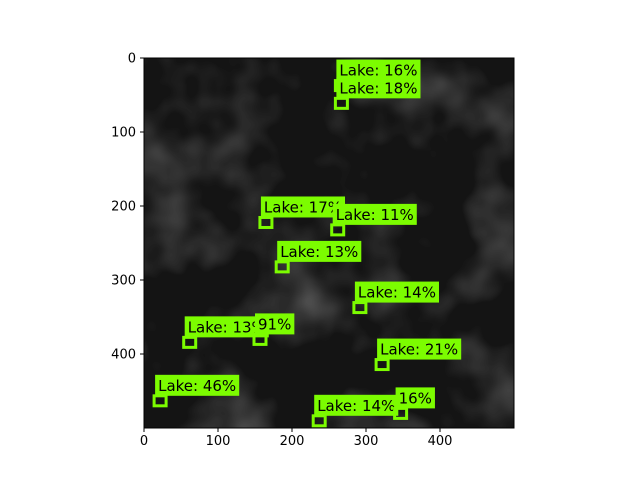 This screenshot has height=480, width=640. I want to click on detection-label: 16%, so click(415, 398).